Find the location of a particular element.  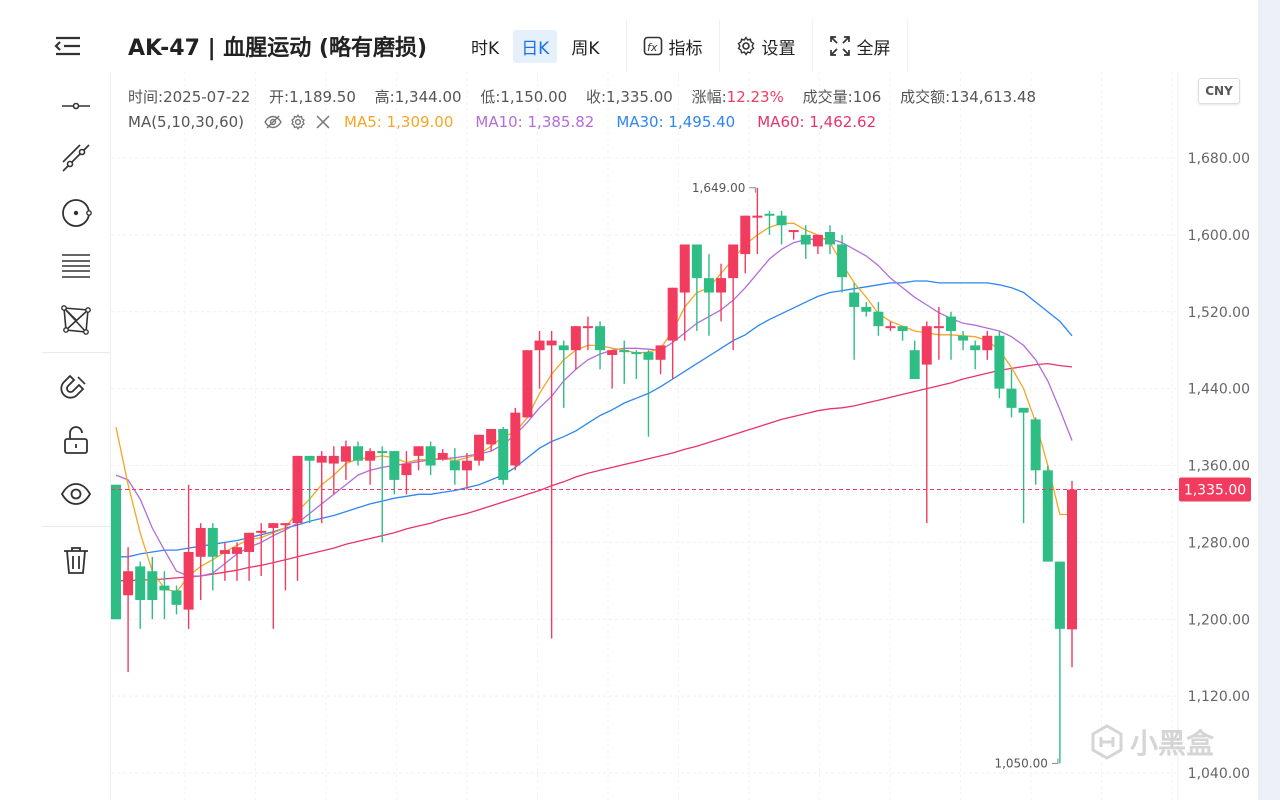

volume-label: 成交量: is located at coordinates (827, 97).